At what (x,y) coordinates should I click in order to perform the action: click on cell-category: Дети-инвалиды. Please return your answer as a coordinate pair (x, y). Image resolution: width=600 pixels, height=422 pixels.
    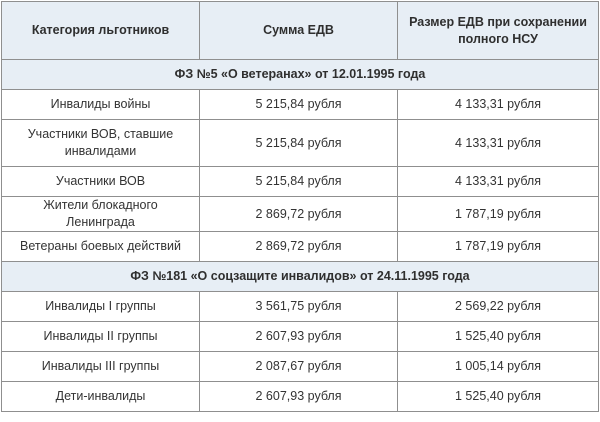
    Looking at the image, I should click on (100, 396).